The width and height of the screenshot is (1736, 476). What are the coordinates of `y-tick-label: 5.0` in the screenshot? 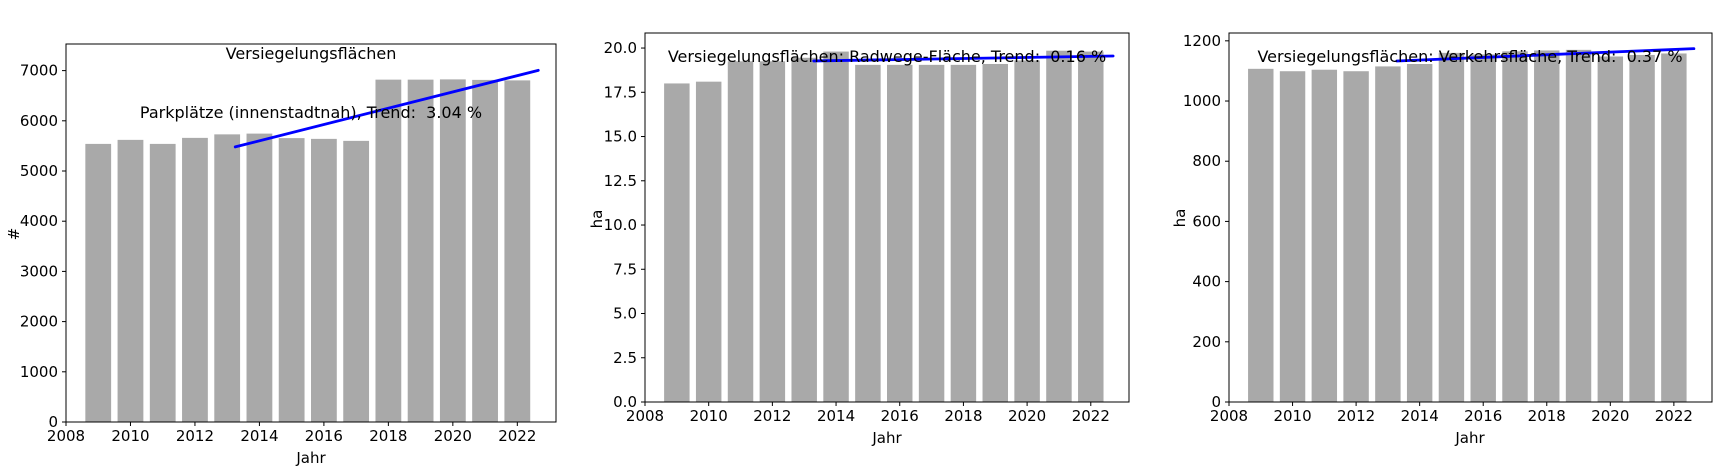 It's located at (625, 314).